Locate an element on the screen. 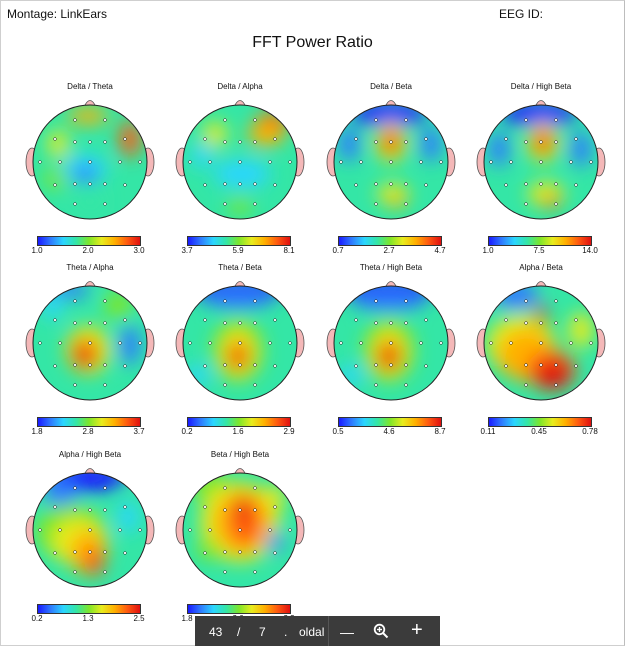 This screenshot has width=625, height=646. topomap-9: Alpha / High Beta 0.2 1.3 2.5 is located at coordinates (90, 540).